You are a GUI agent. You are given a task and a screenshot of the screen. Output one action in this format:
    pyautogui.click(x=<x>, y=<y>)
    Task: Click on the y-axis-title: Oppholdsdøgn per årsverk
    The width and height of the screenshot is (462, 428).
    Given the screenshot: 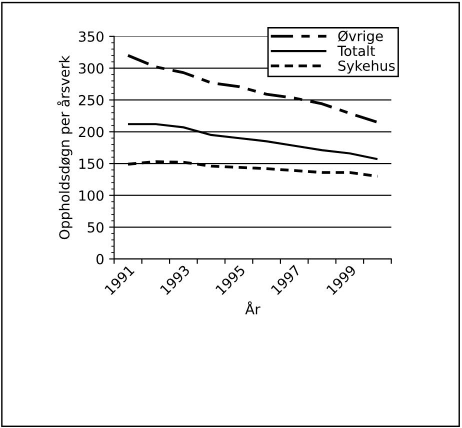 What is the action you would take?
    pyautogui.click(x=64, y=147)
    